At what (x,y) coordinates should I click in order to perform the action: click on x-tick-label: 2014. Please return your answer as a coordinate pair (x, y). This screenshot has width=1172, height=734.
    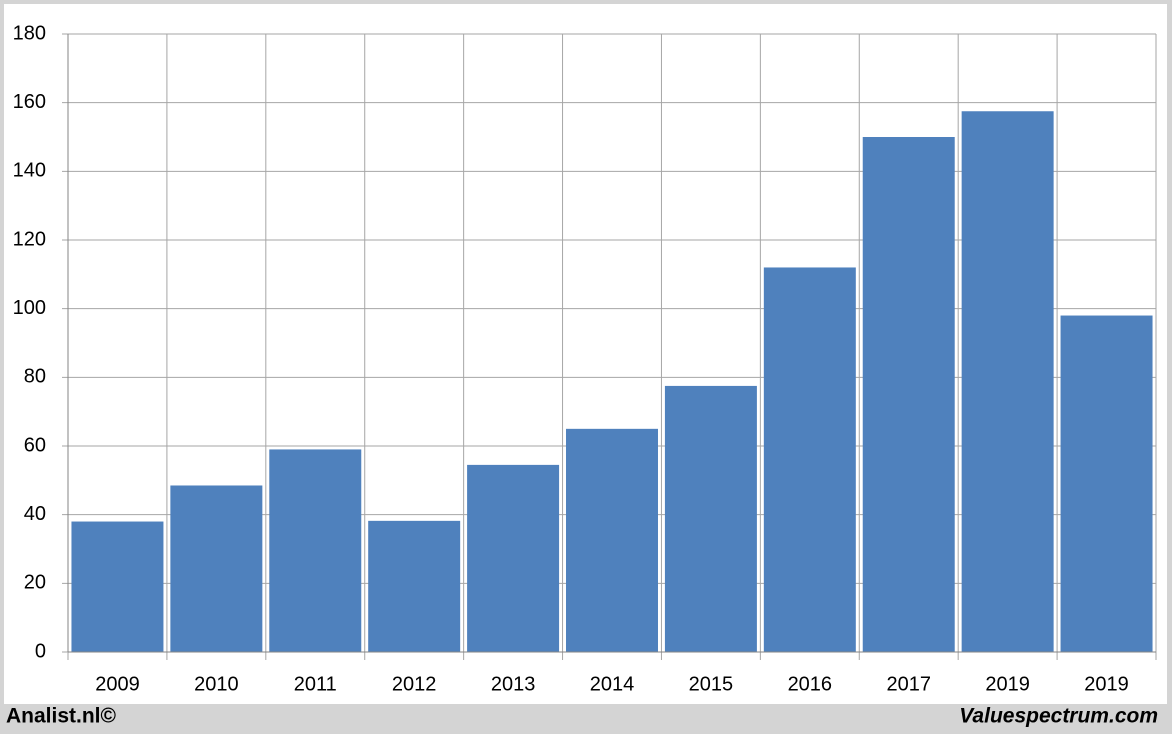
    Looking at the image, I should click on (612, 684).